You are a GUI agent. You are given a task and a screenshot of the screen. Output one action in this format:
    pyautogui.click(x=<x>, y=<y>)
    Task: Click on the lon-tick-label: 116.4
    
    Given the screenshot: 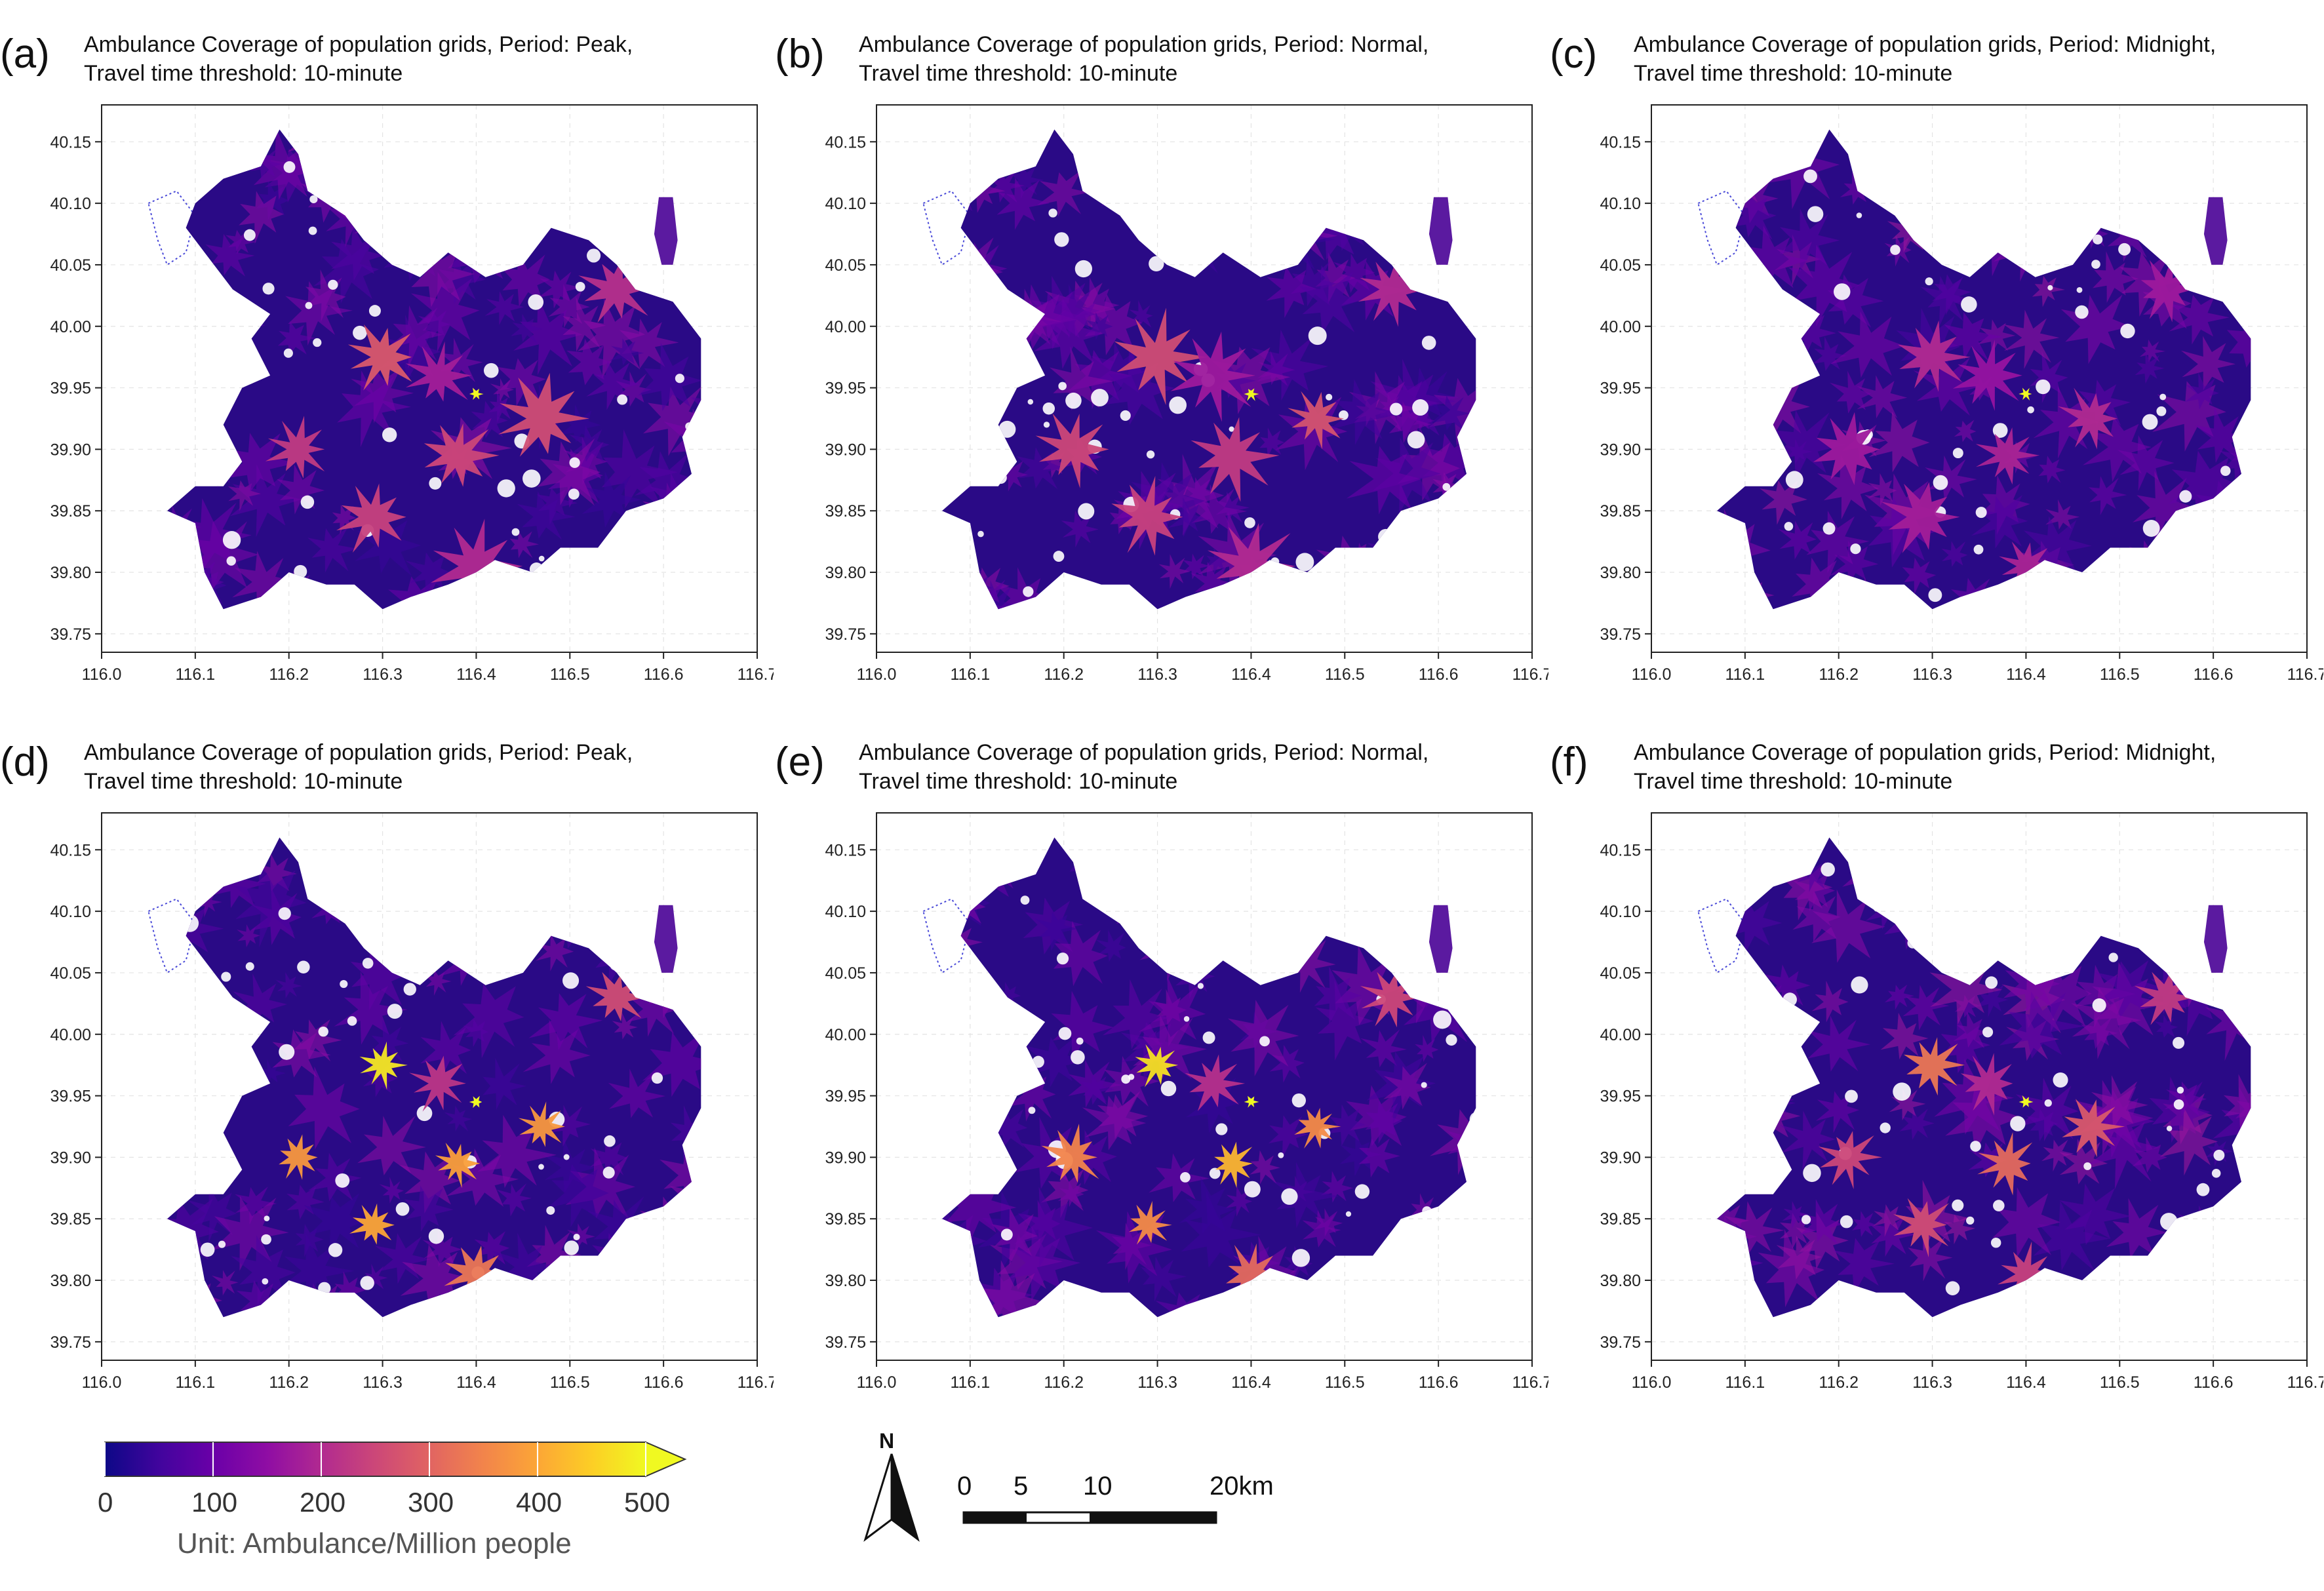 What is the action you would take?
    pyautogui.click(x=2026, y=1382)
    